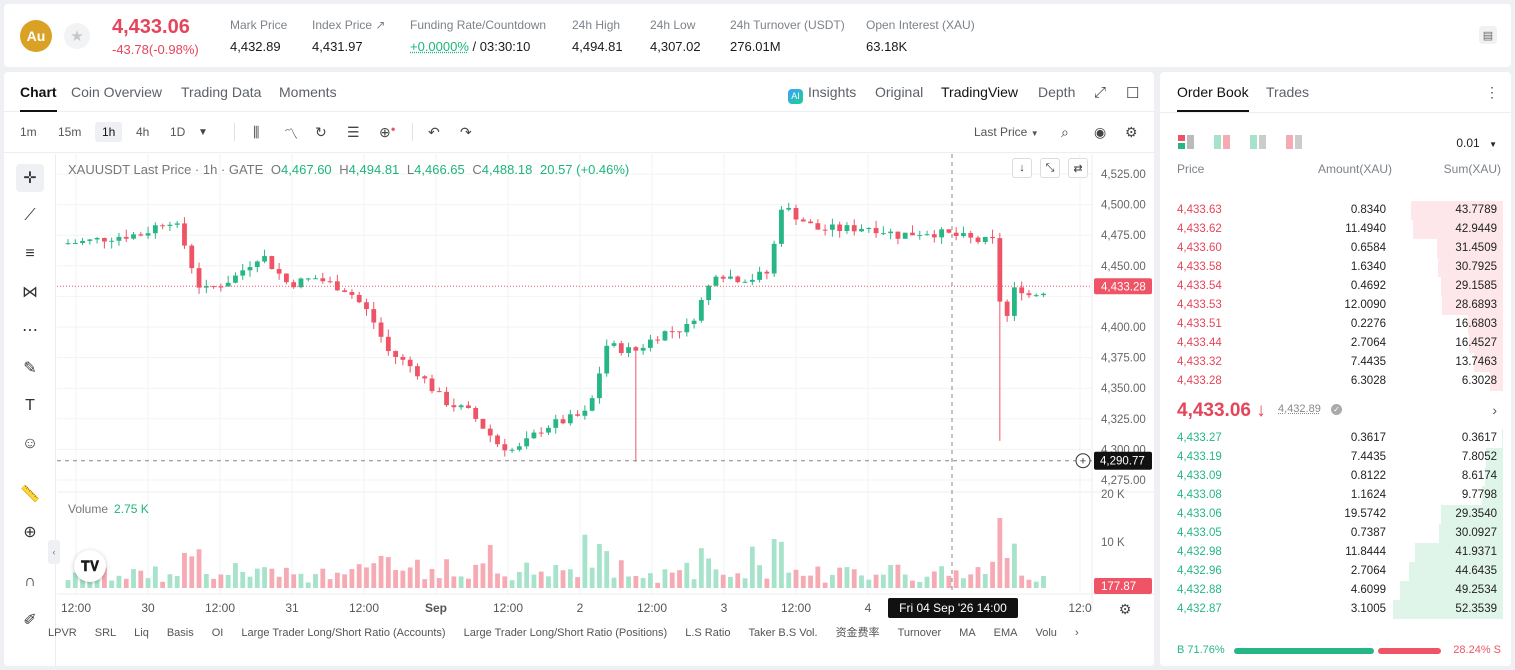  What do you see at coordinates (180, 633) in the screenshot?
I see `indicator-item: Basis` at bounding box center [180, 633].